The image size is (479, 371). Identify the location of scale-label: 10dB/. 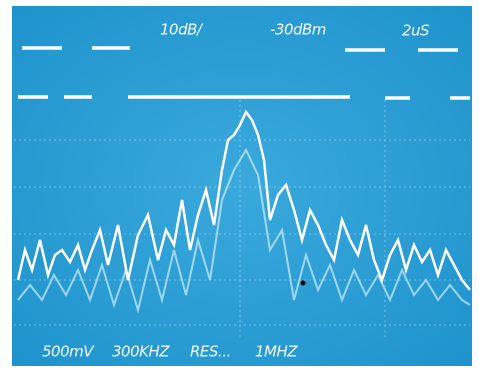
(182, 30).